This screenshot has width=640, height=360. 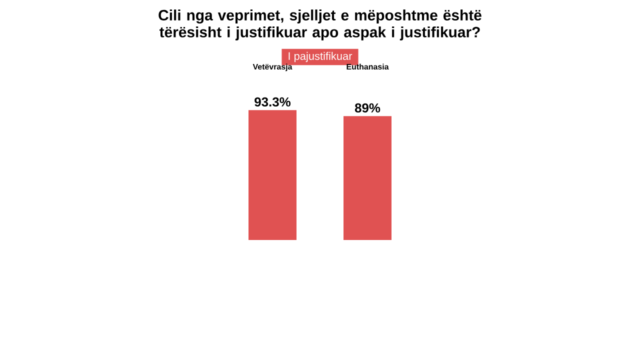 I want to click on chart-title: Cili nga veprimet, sjelljet e mëposhtme është tërësisht i justifikuar apo aspak i justifikuar?, so click(x=320, y=25).